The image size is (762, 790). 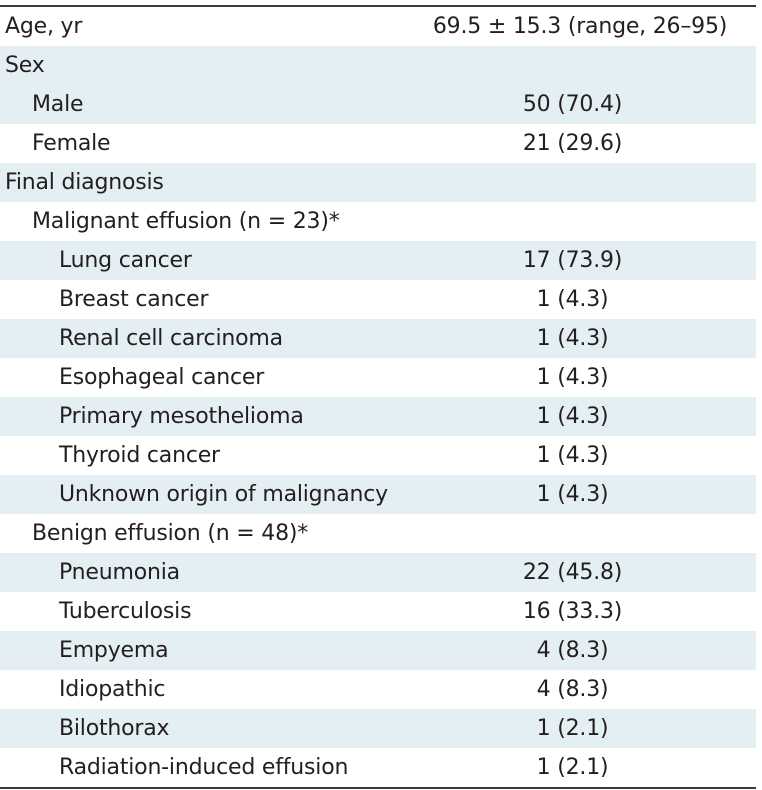 I want to click on table-row: Female 21 (29.6), so click(x=378, y=143).